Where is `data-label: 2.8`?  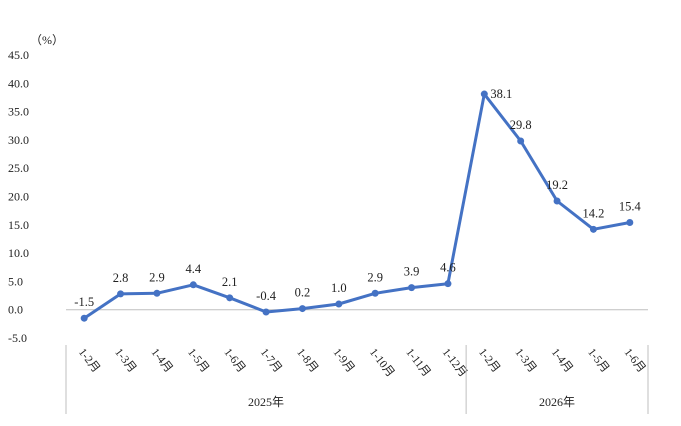 data-label: 2.8 is located at coordinates (121, 278).